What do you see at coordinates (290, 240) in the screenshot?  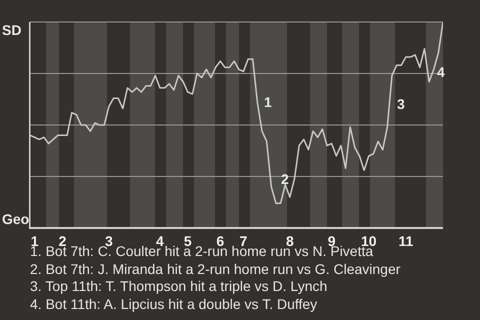 I see `x-tick-label: 8` at bounding box center [290, 240].